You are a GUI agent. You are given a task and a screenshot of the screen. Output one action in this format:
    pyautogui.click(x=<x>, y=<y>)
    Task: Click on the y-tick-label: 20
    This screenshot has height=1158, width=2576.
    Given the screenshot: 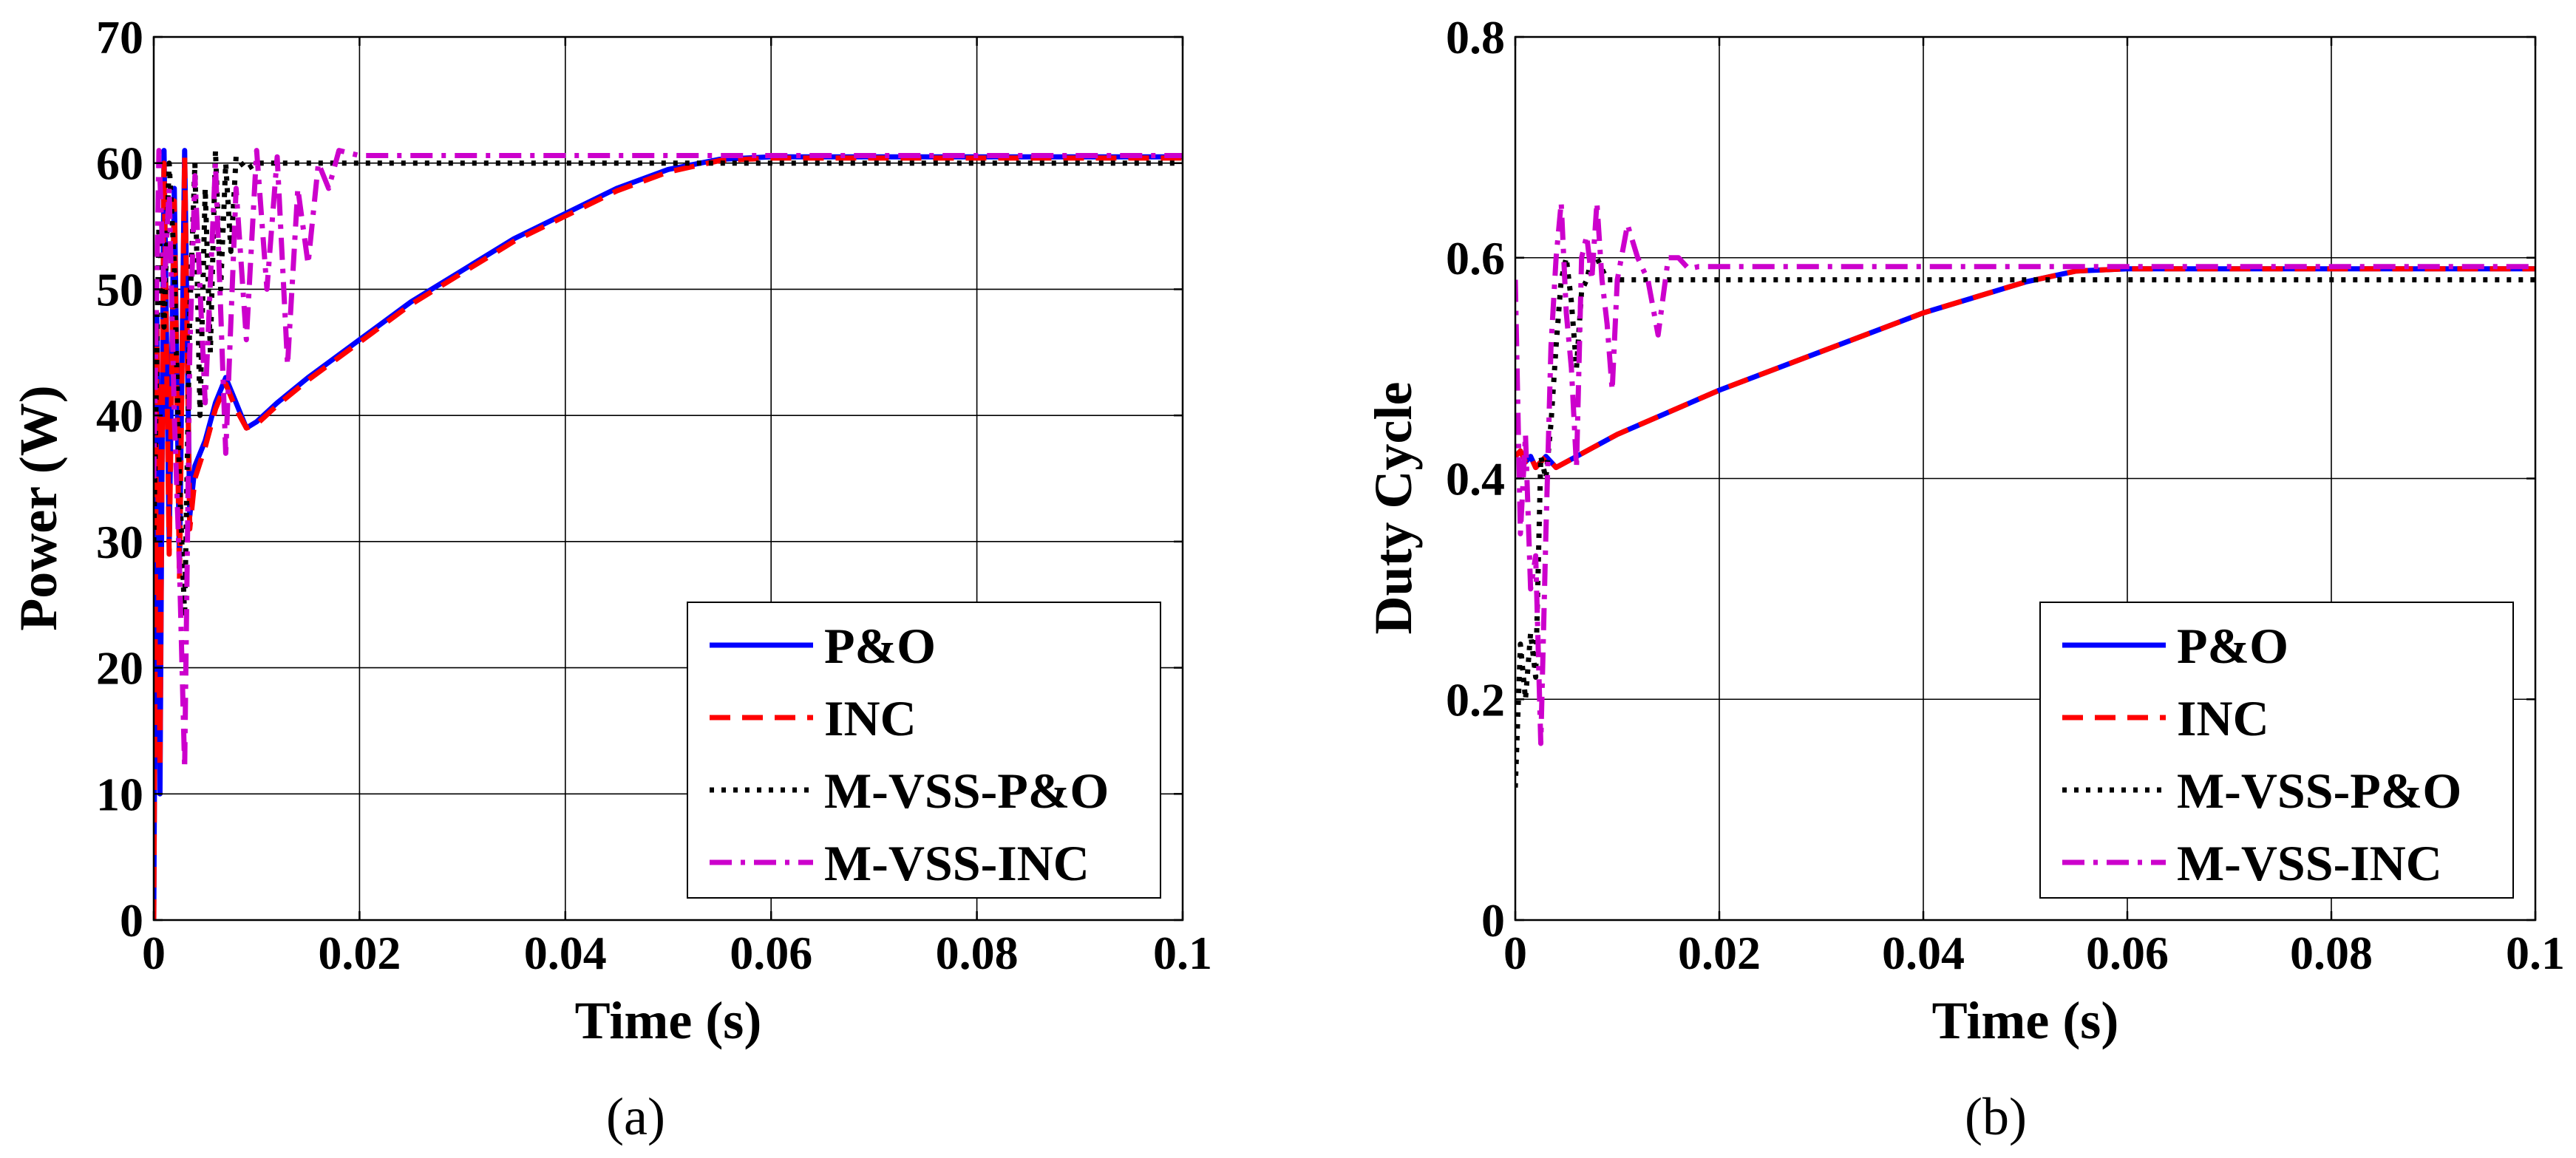 What is the action you would take?
    pyautogui.click(x=119, y=669)
    